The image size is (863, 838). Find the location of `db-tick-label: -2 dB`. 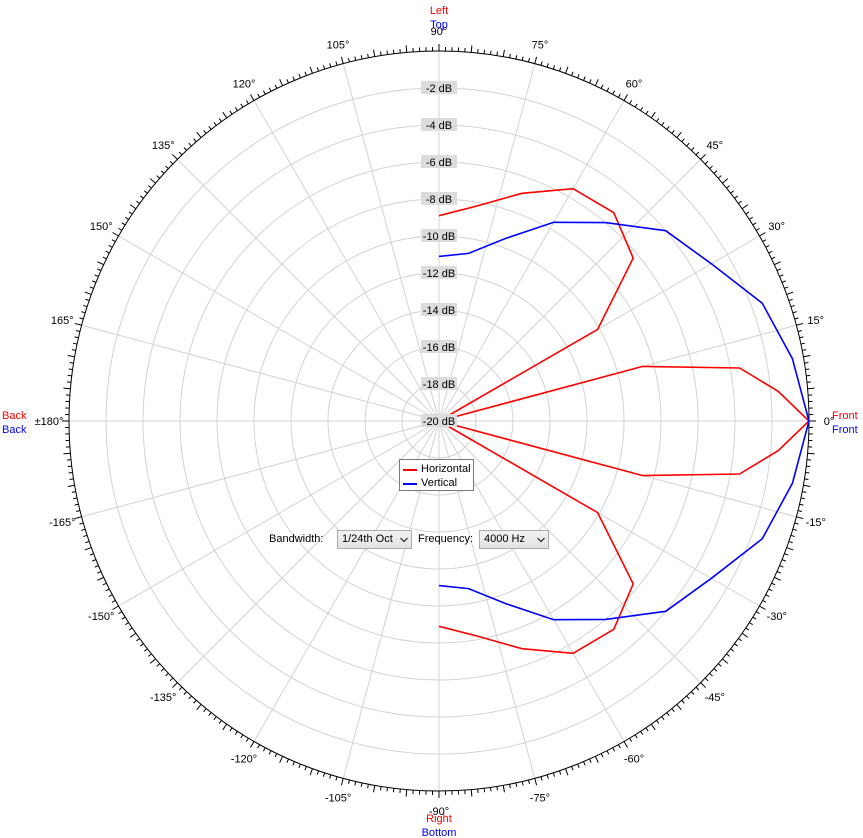

db-tick-label: -2 dB is located at coordinates (439, 89).